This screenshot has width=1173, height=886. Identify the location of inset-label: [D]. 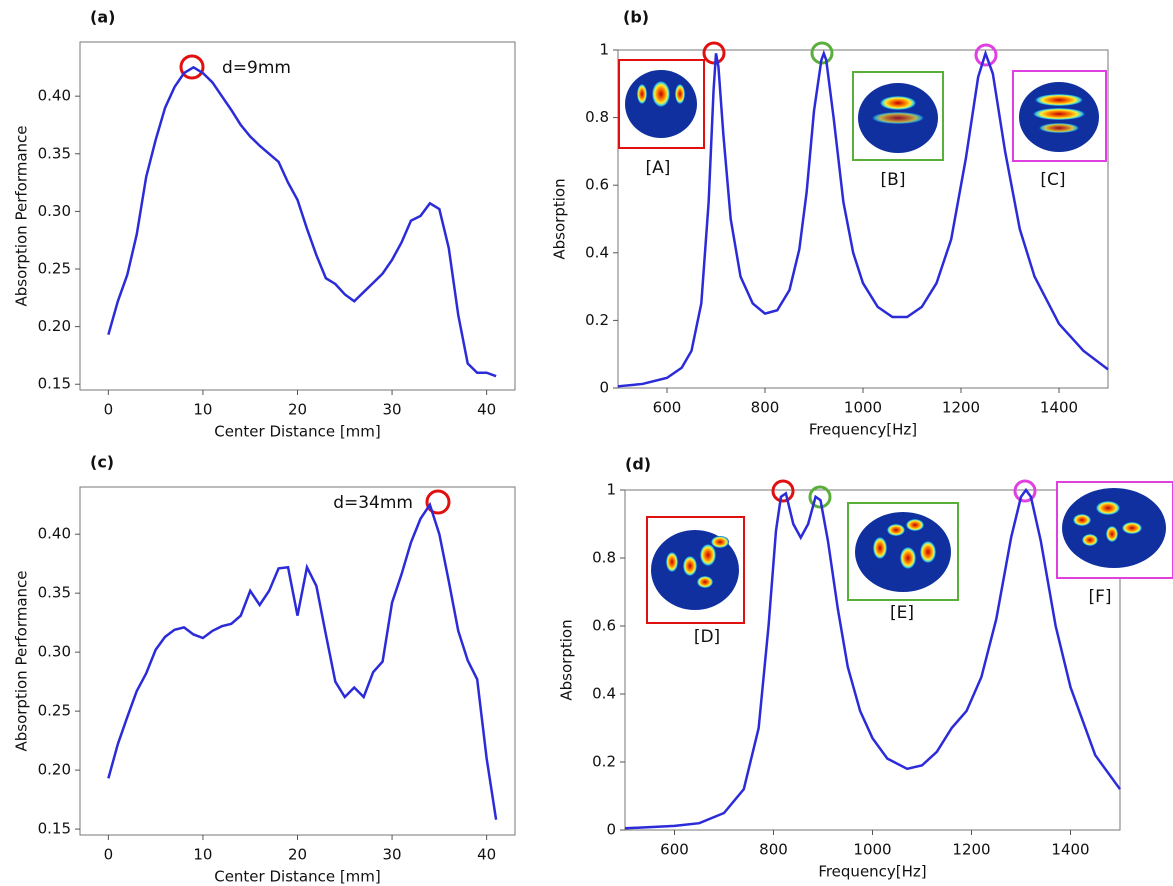
(707, 637).